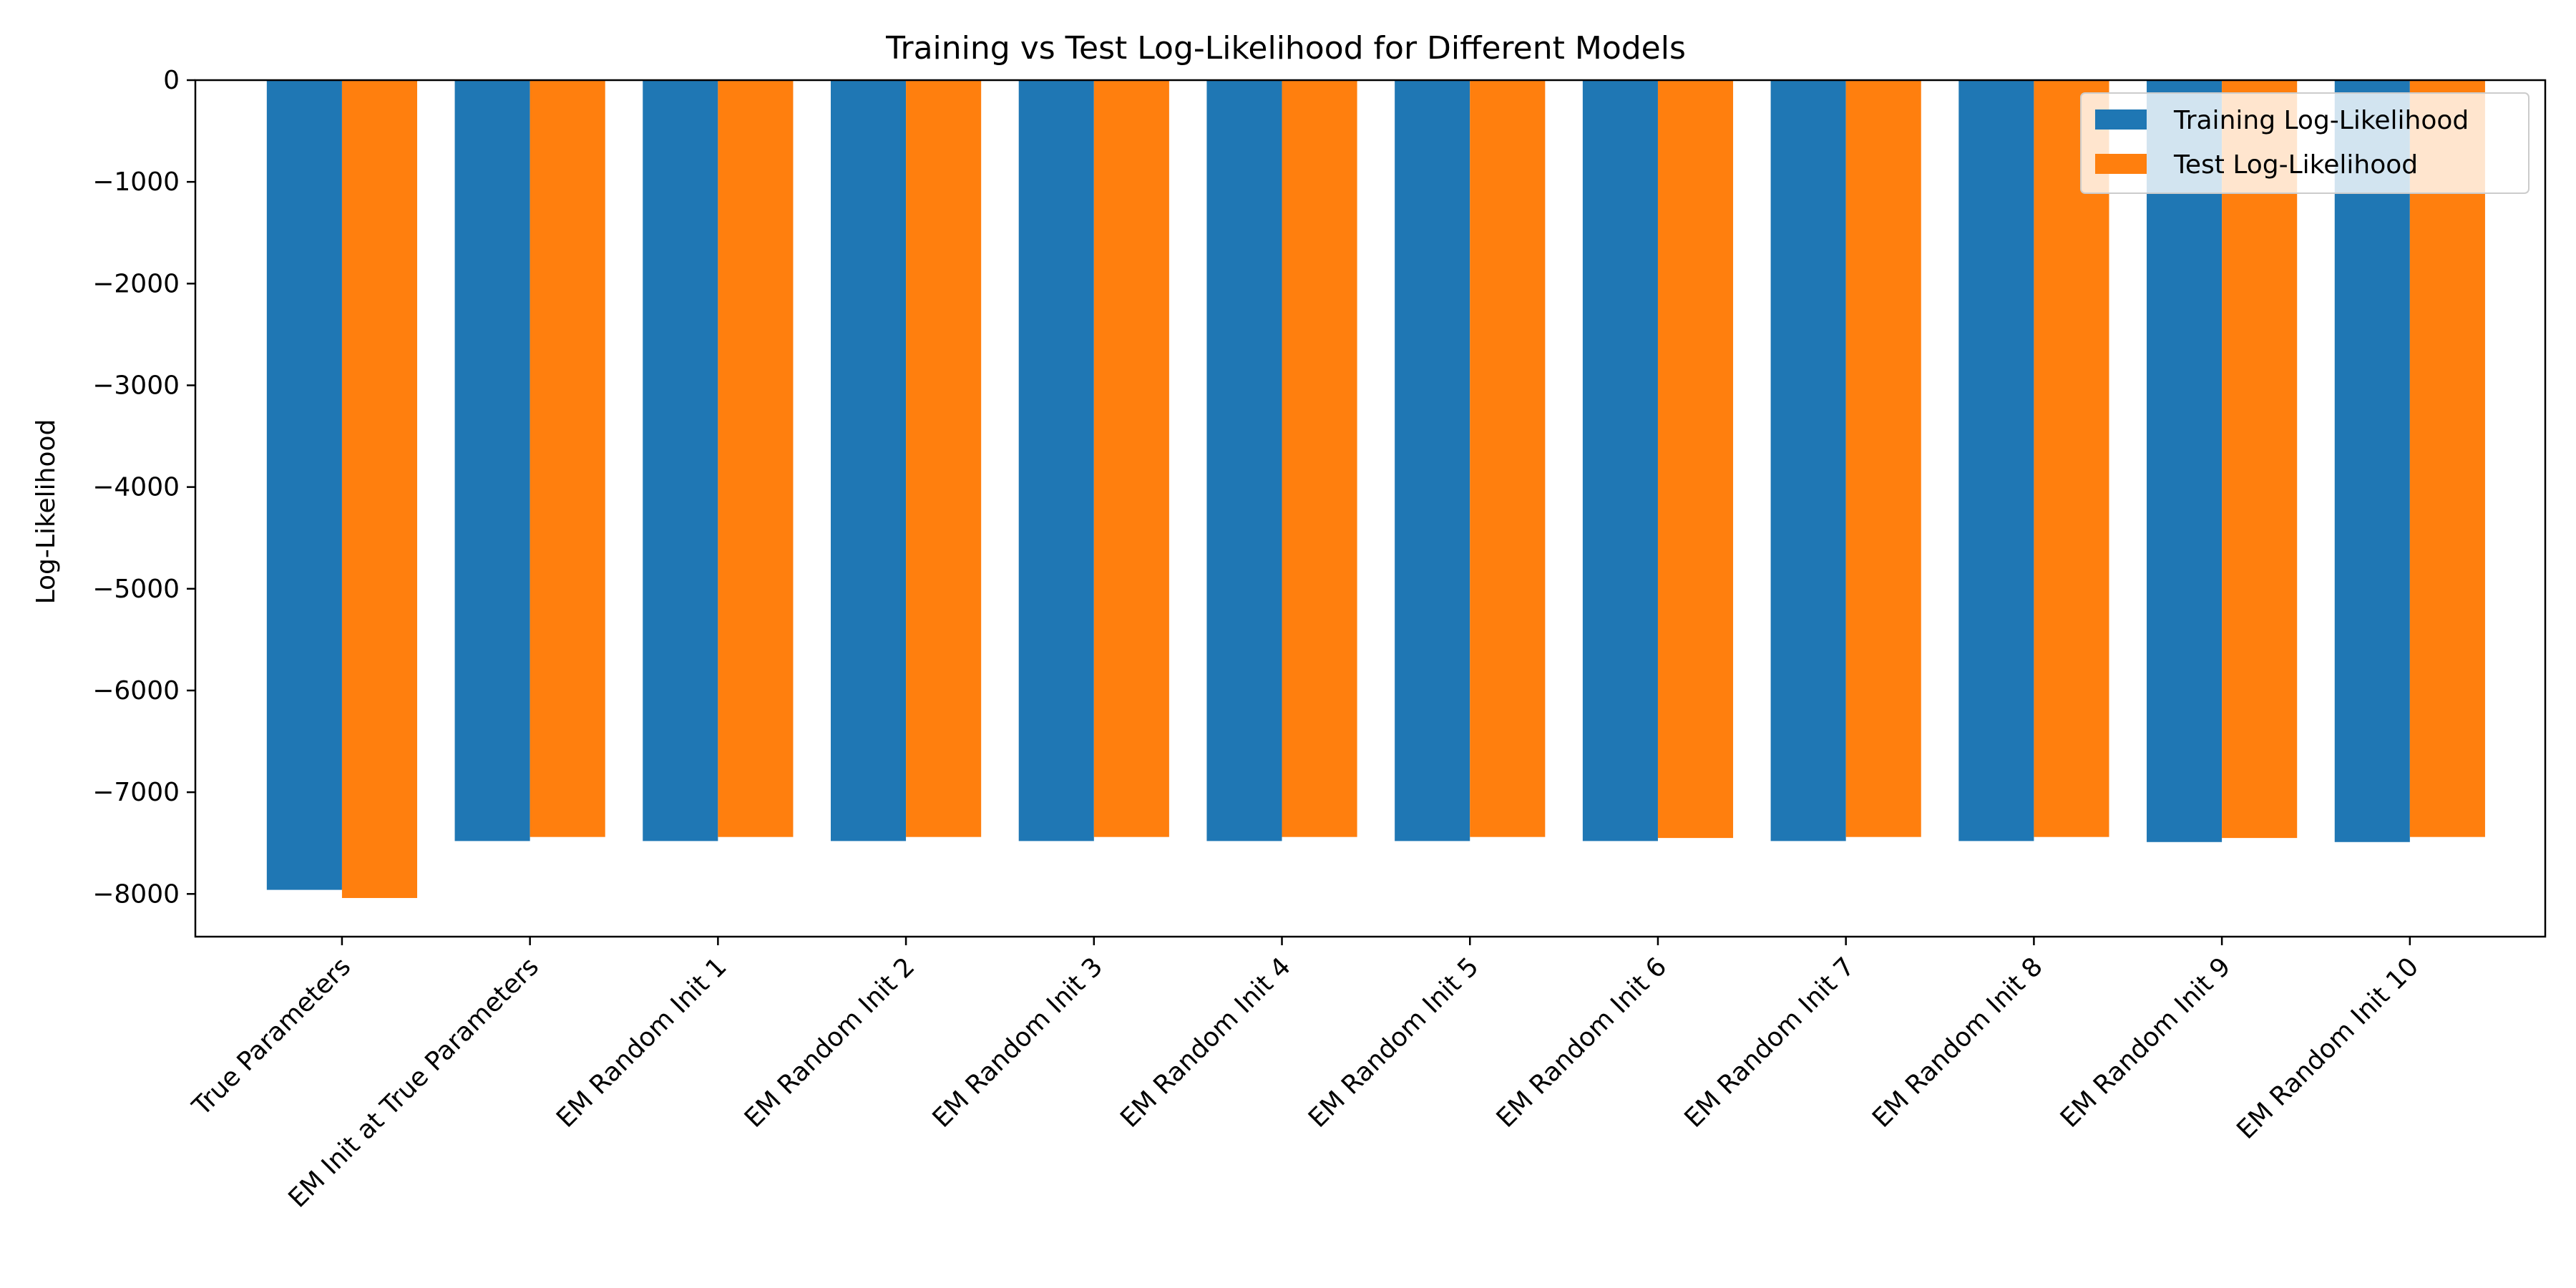 The width and height of the screenshot is (2576, 1288). I want to click on y-tick-label: −2000, so click(136, 283).